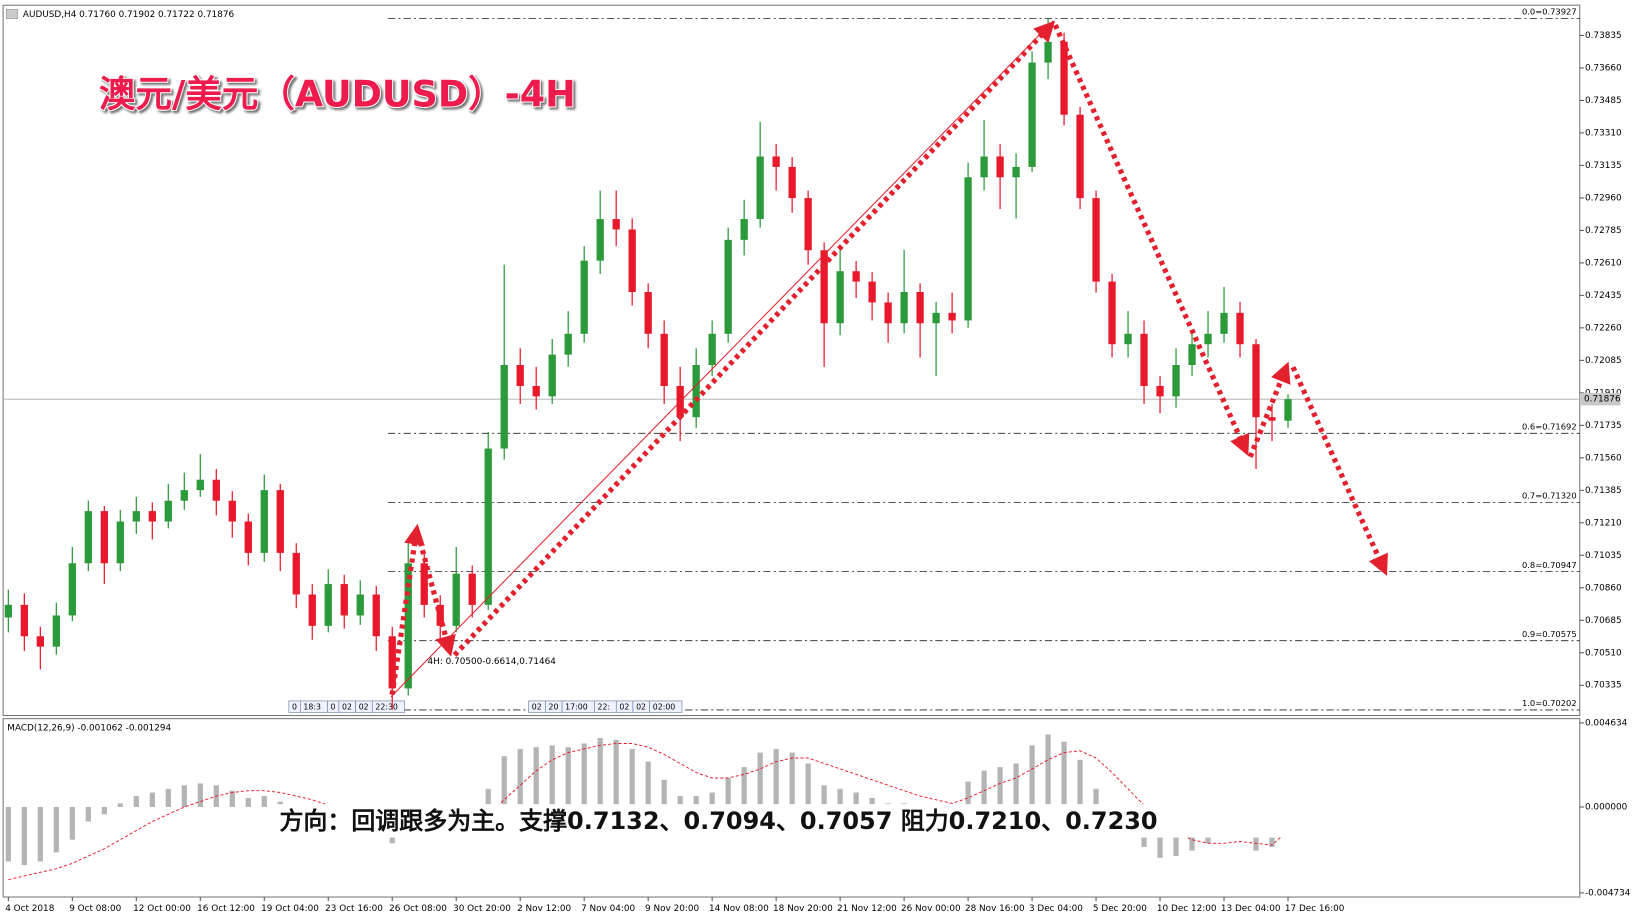 The height and width of the screenshot is (921, 1634). What do you see at coordinates (1603, 556) in the screenshot?
I see `y-tick-label: 0.71035` at bounding box center [1603, 556].